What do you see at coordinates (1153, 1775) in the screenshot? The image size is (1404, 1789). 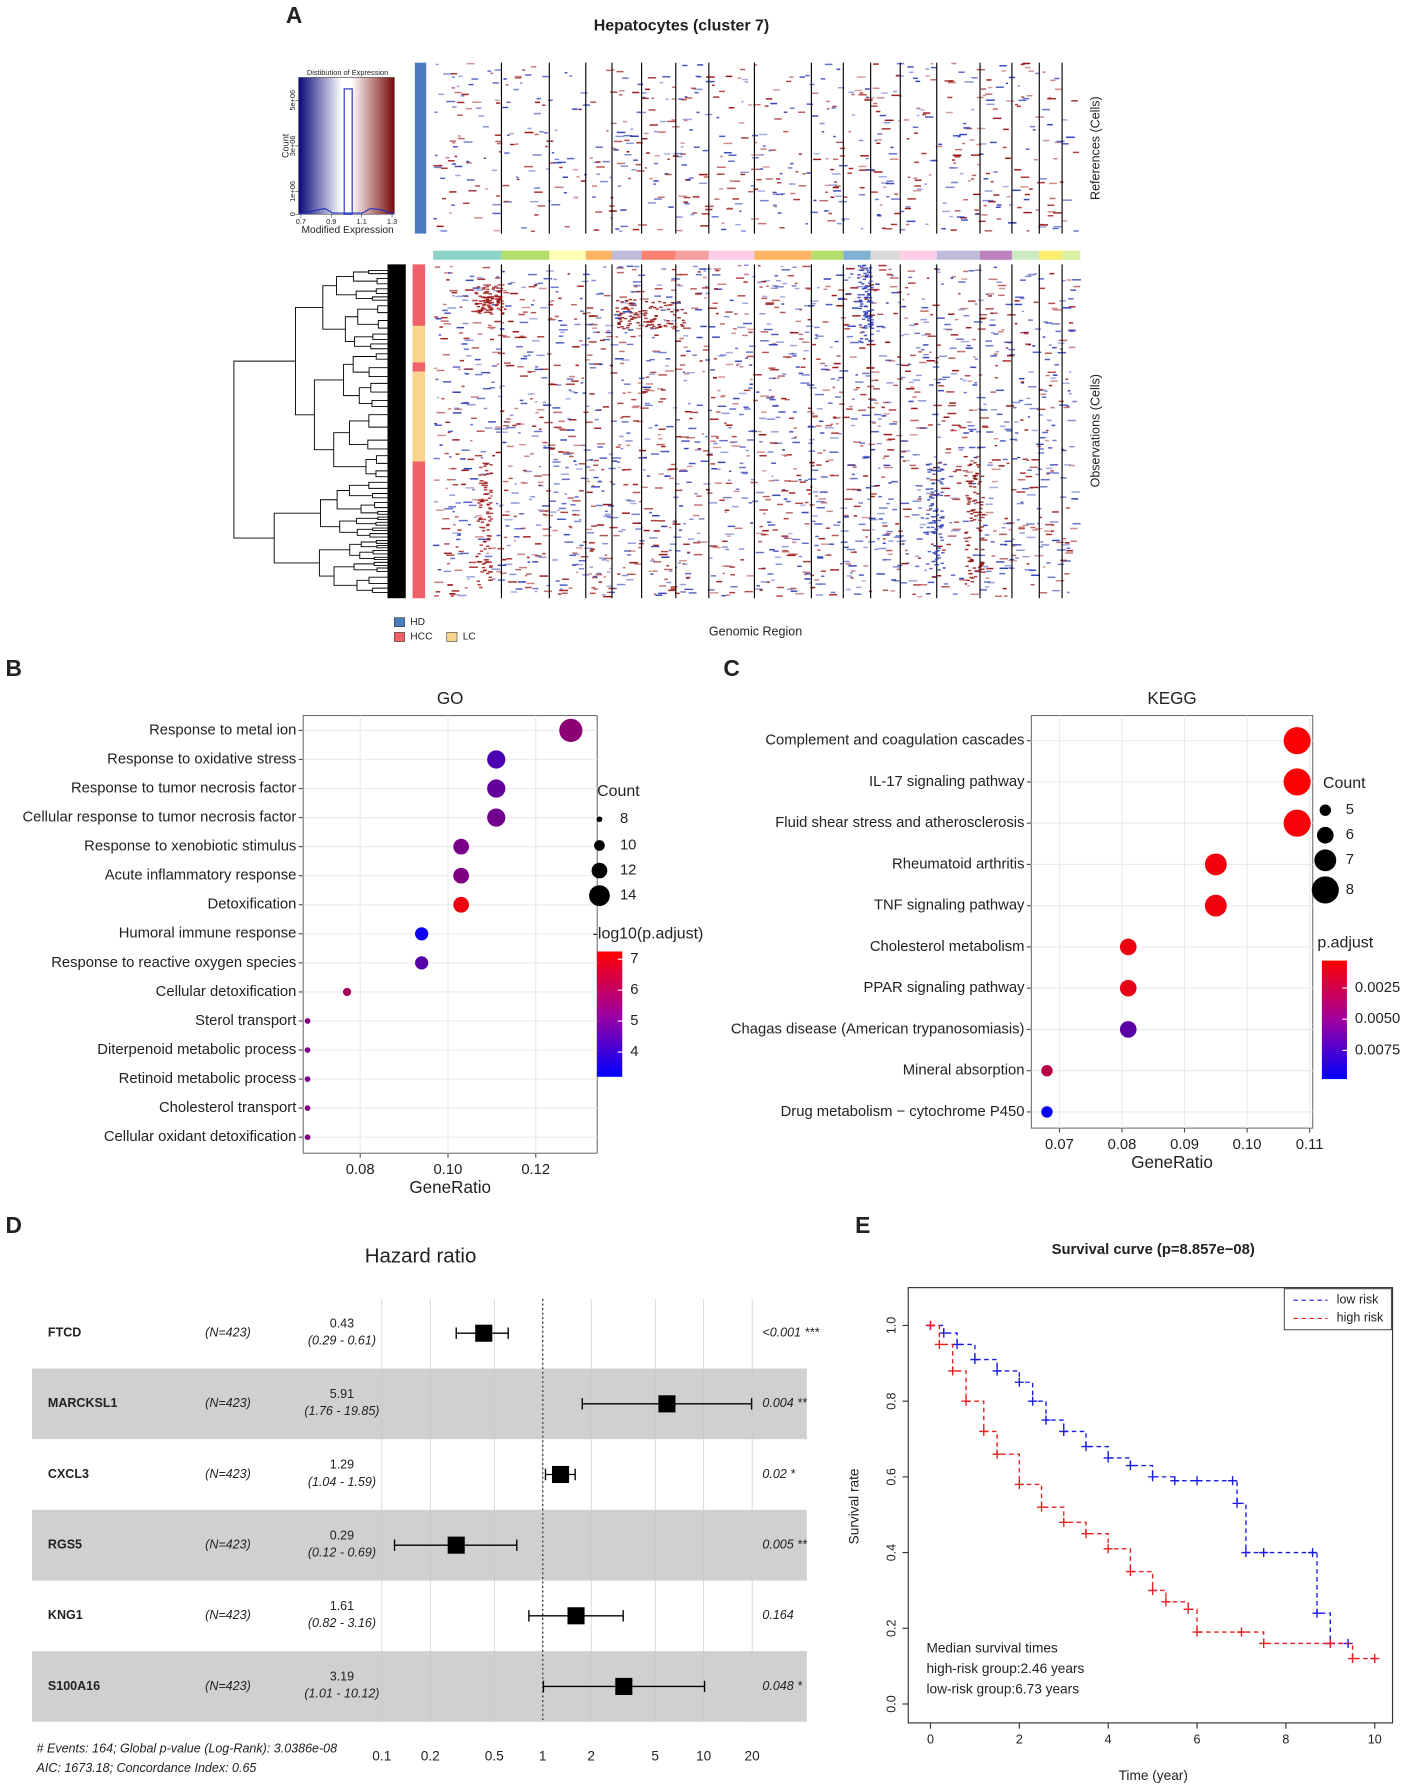 I see `x-axis-label: Time (year)` at bounding box center [1153, 1775].